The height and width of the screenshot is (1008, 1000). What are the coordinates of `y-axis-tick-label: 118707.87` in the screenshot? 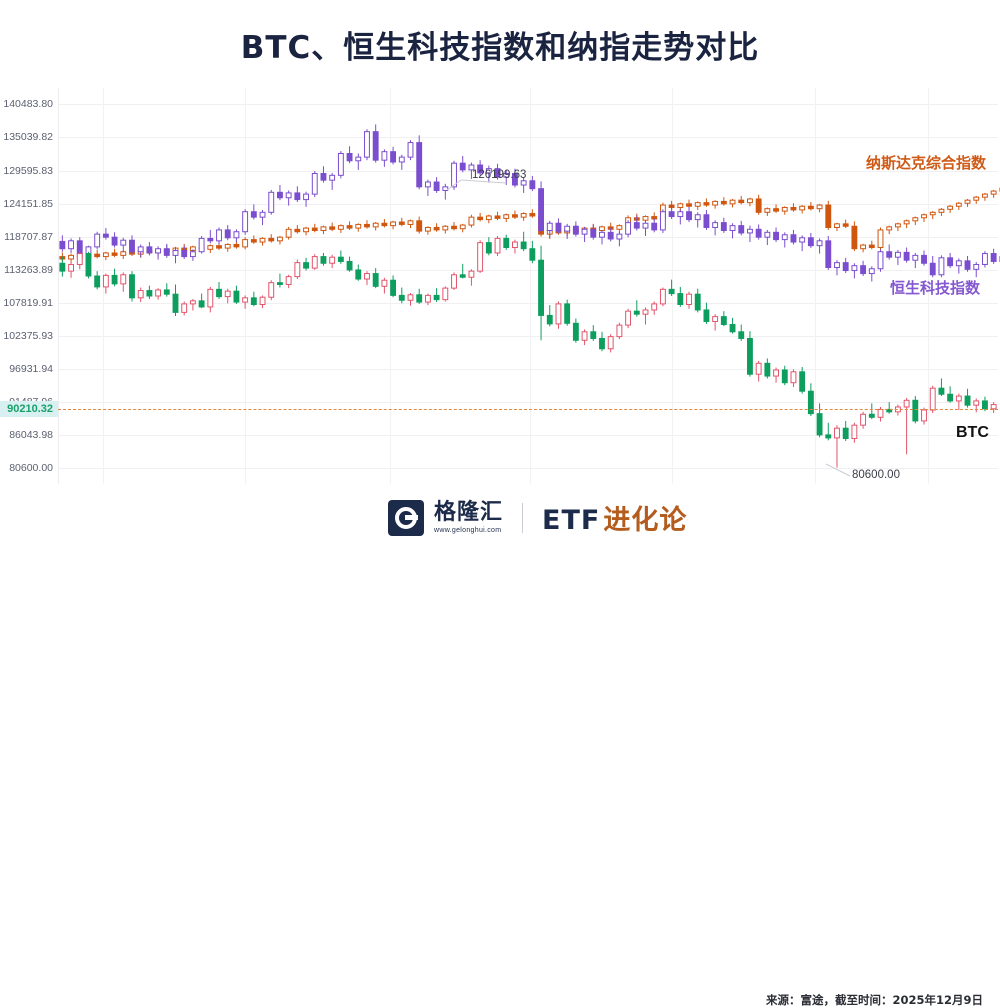 It's located at (28, 237).